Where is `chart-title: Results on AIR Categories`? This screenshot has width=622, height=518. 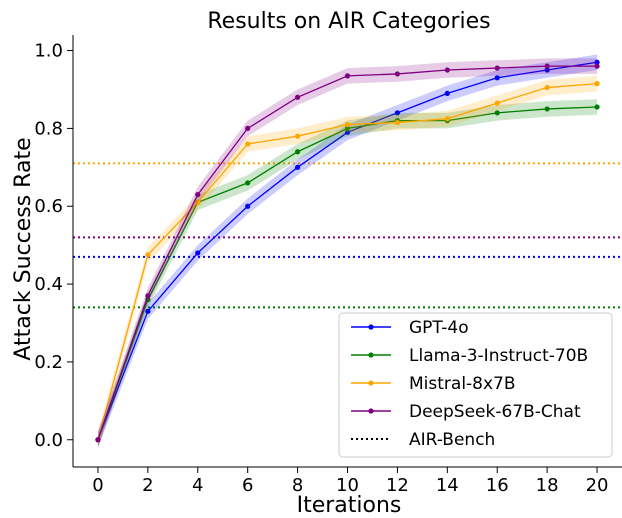
chart-title: Results on AIR Categories is located at coordinates (348, 21).